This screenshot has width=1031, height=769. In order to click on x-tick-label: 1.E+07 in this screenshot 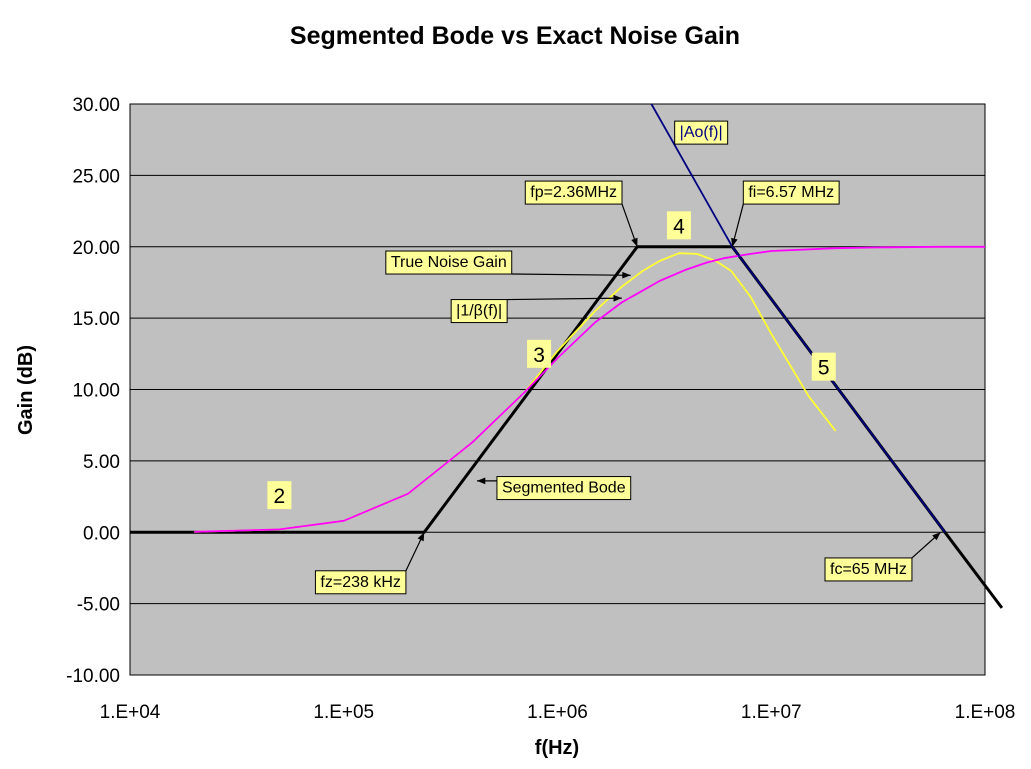, I will do `click(771, 712)`.